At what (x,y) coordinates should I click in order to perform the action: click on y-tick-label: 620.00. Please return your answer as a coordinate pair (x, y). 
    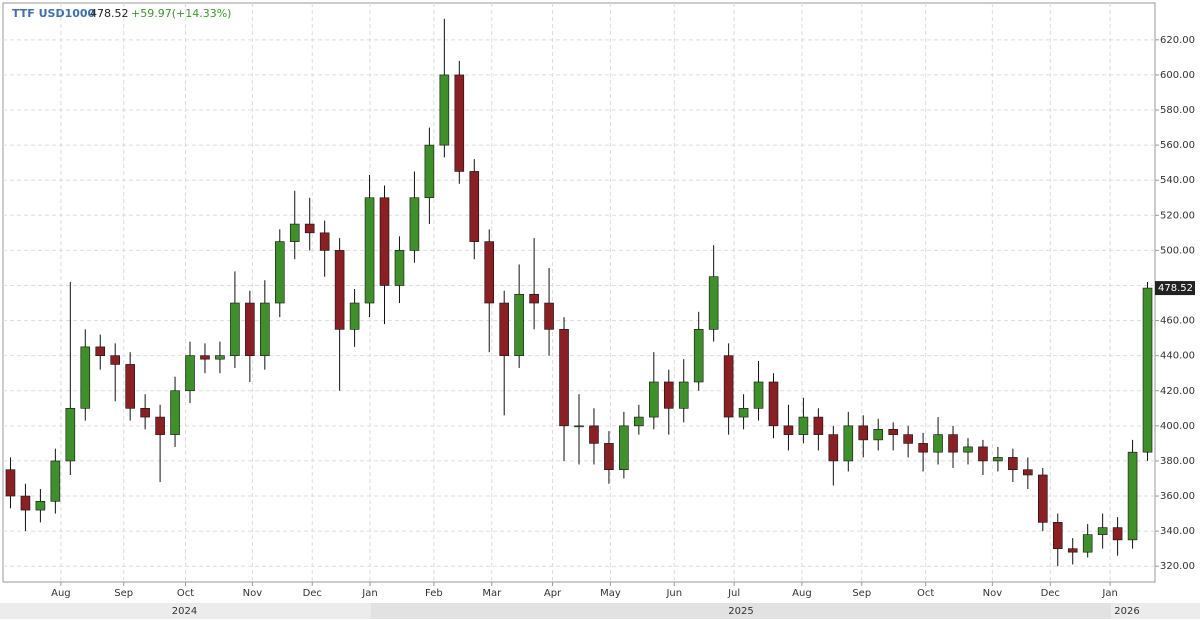
    Looking at the image, I should click on (1177, 40).